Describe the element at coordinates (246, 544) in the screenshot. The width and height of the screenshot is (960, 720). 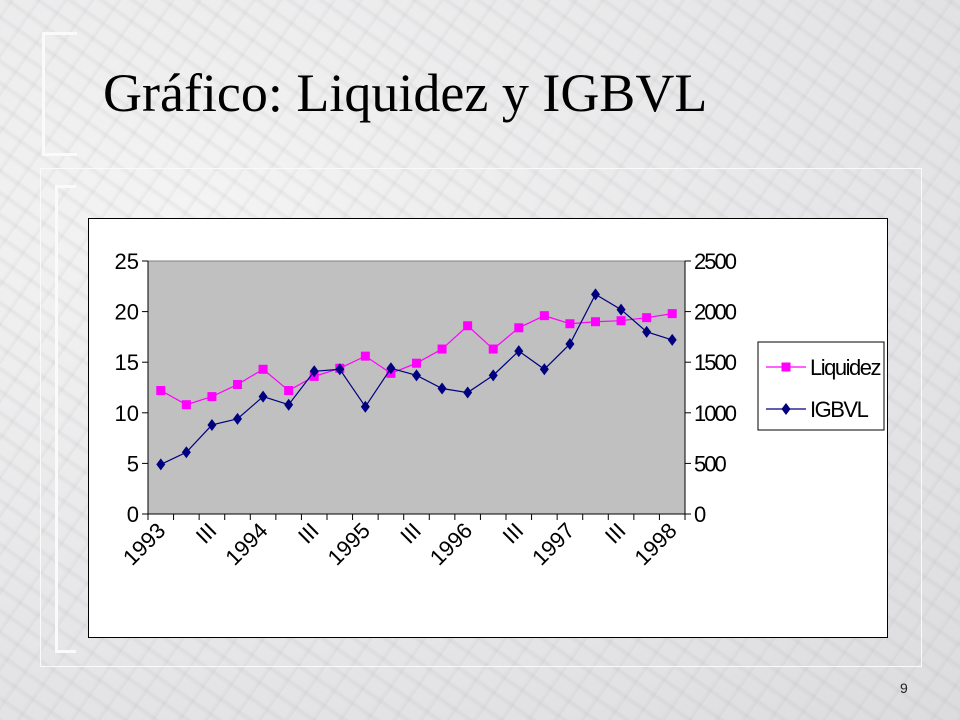
I see `x-axis-tick-label: 1994` at that location.